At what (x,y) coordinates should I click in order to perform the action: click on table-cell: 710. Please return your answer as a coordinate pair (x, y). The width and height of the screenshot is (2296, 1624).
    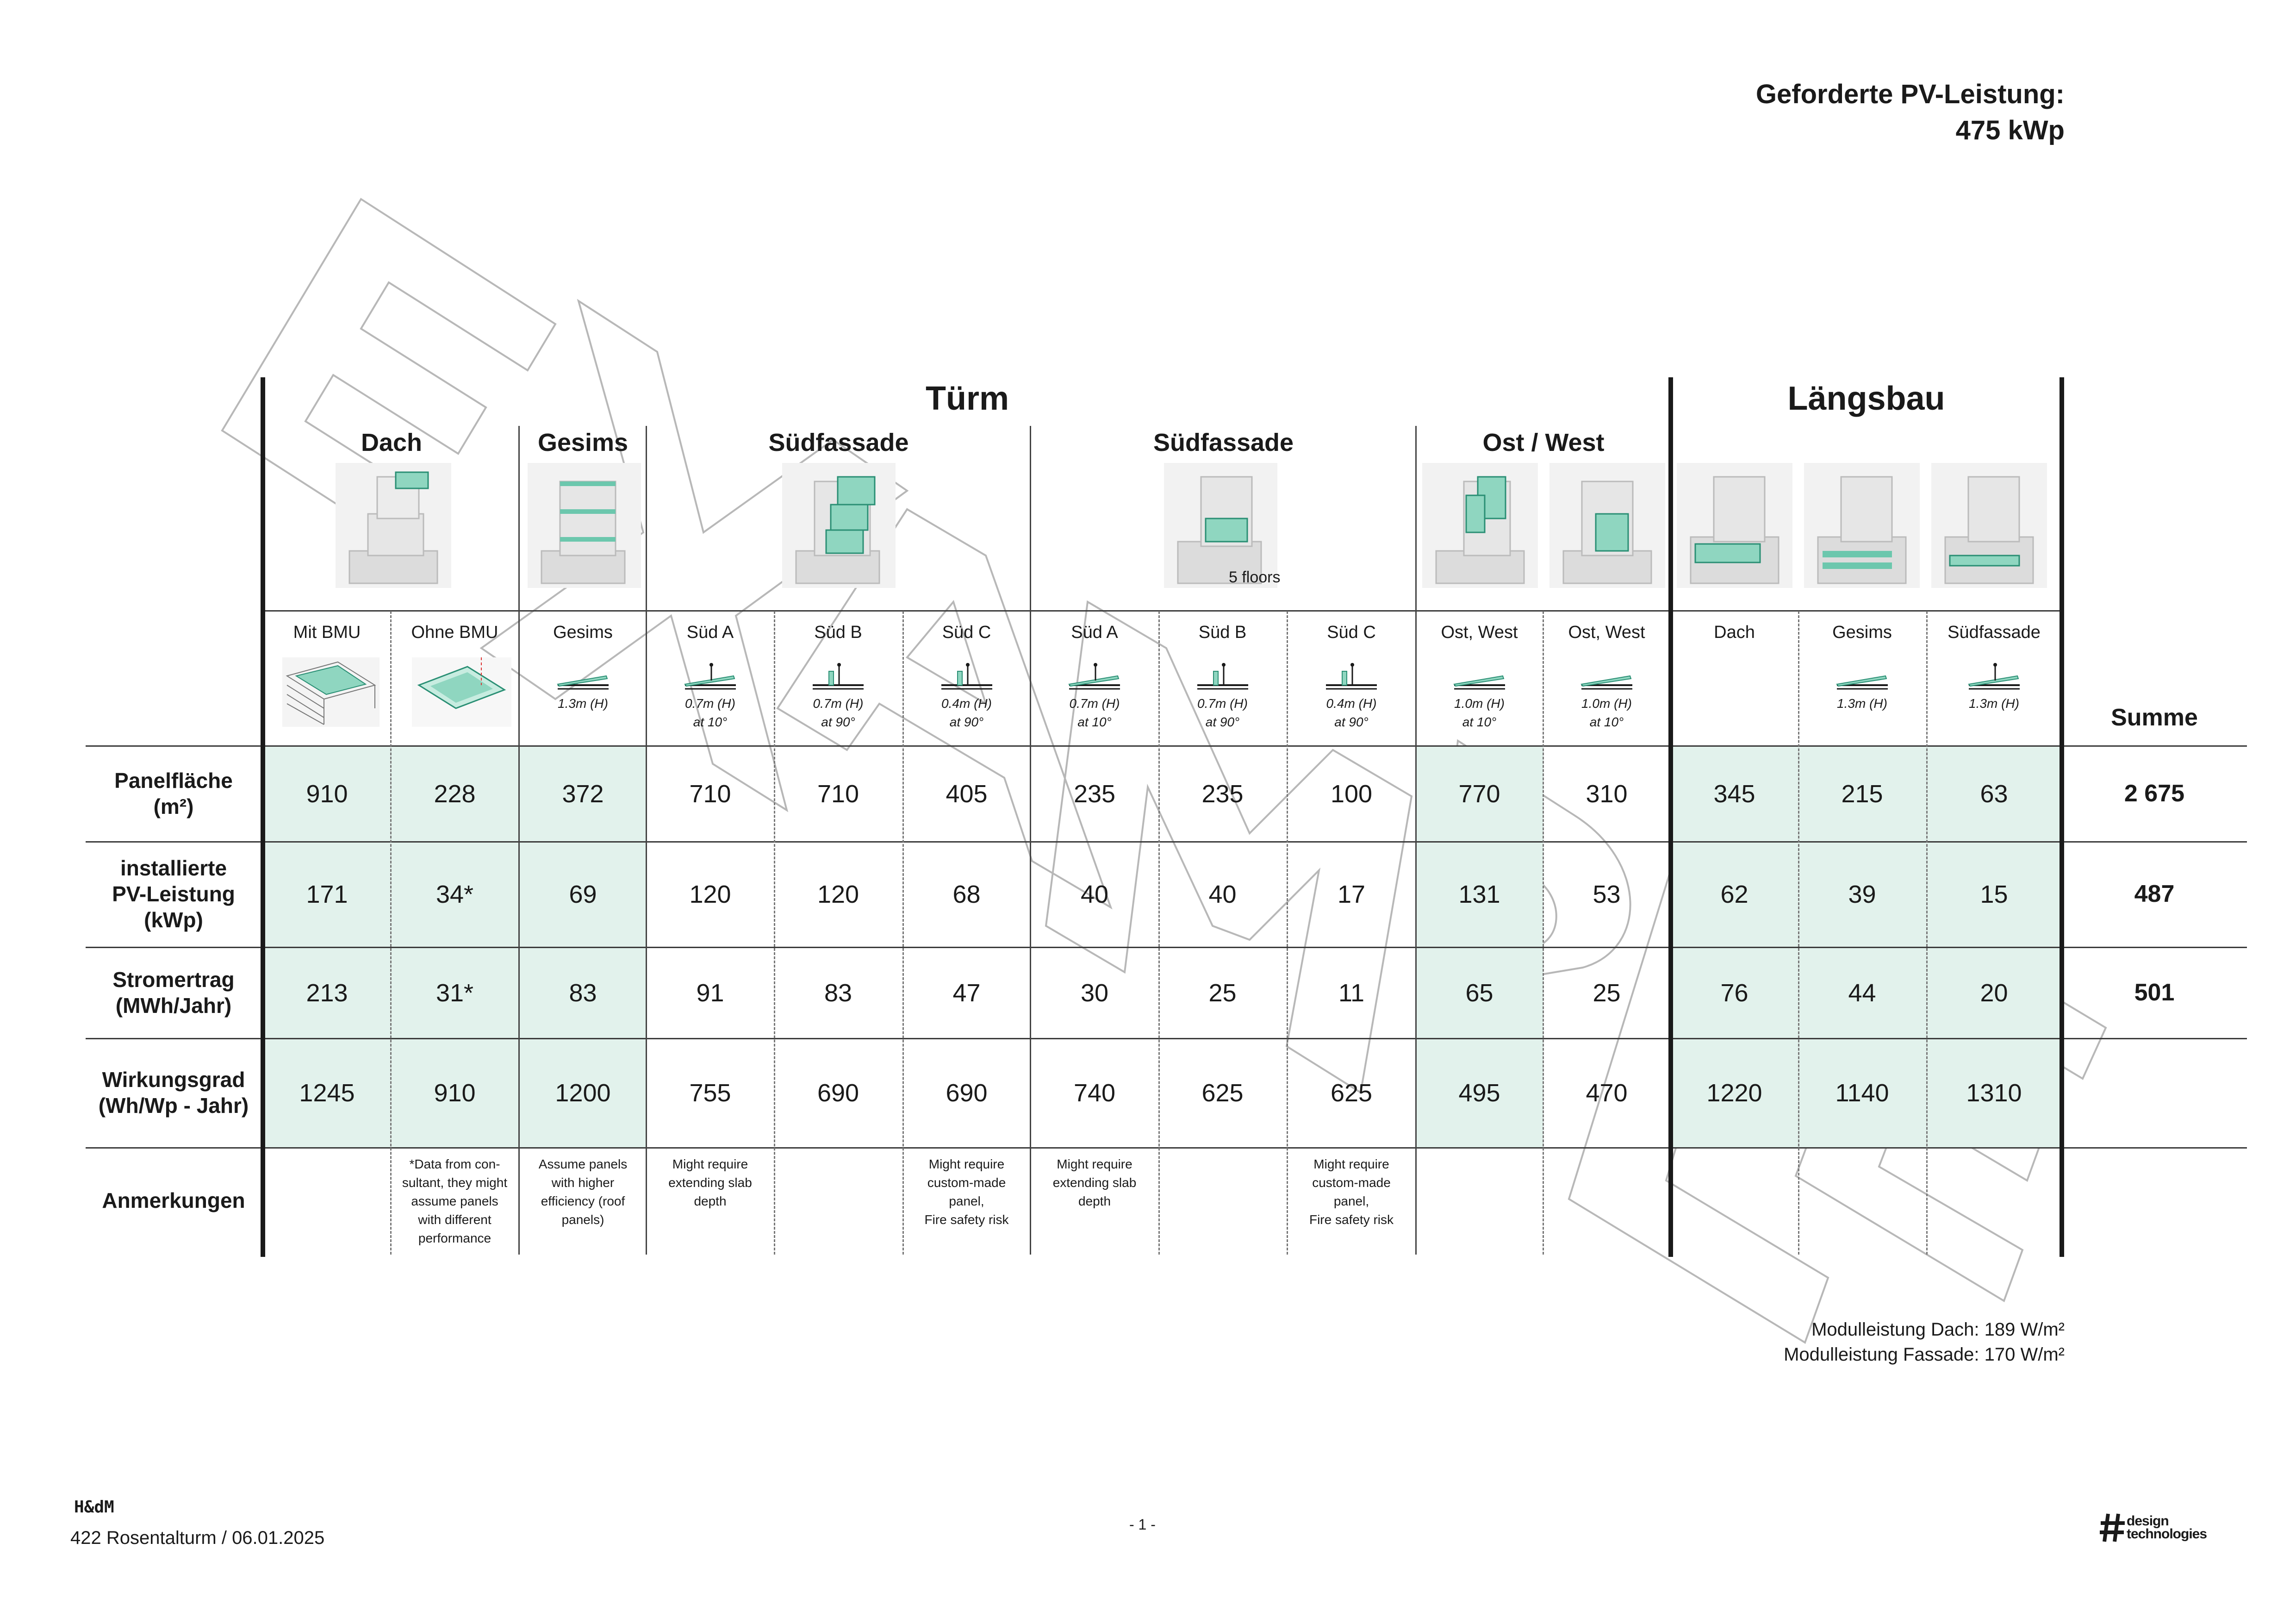
    Looking at the image, I should click on (838, 794).